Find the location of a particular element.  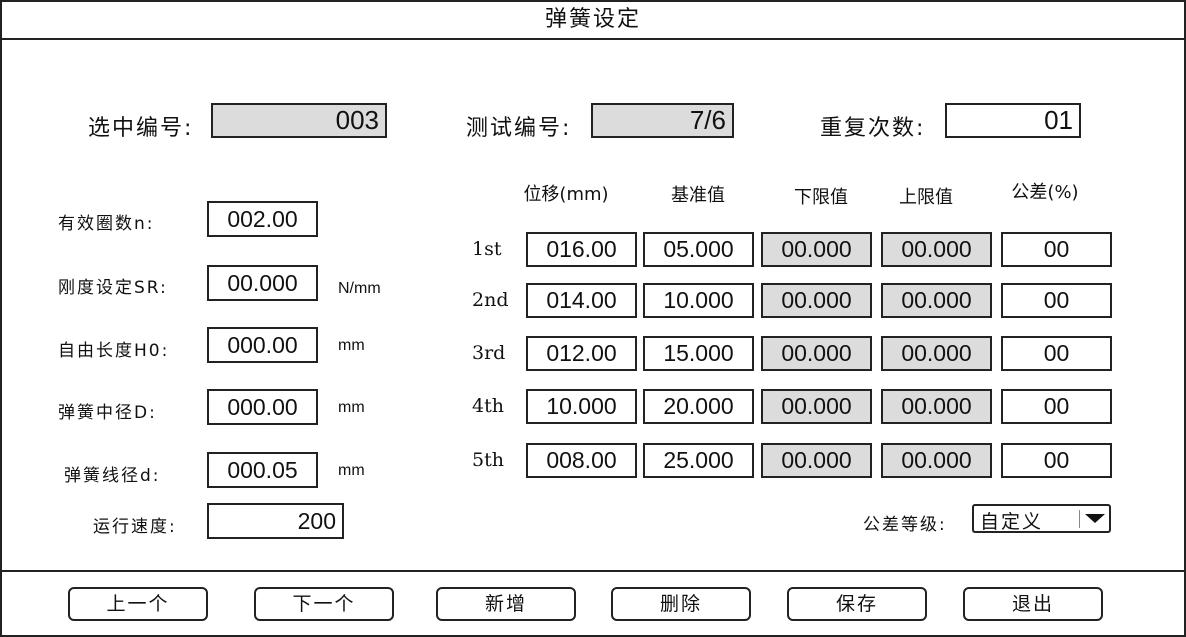

unit-label: N/mm is located at coordinates (359, 288).